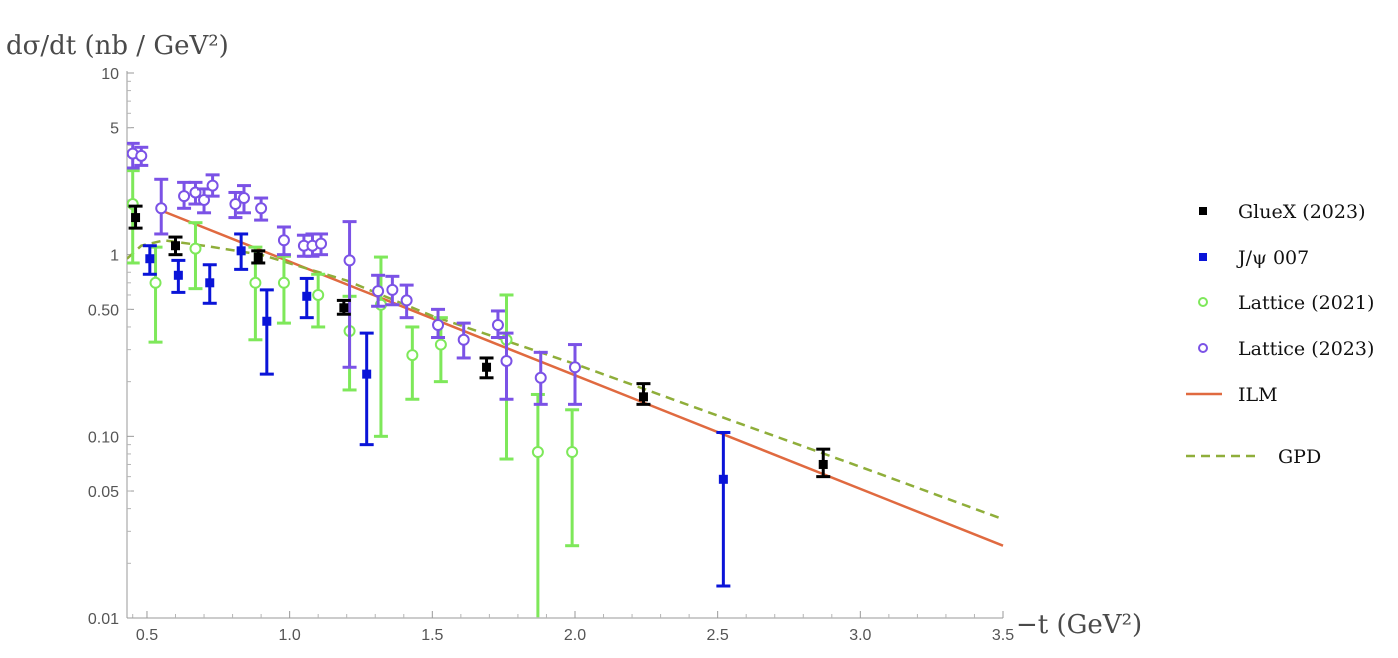  What do you see at coordinates (103, 492) in the screenshot?
I see `y-tick-label: 0.05` at bounding box center [103, 492].